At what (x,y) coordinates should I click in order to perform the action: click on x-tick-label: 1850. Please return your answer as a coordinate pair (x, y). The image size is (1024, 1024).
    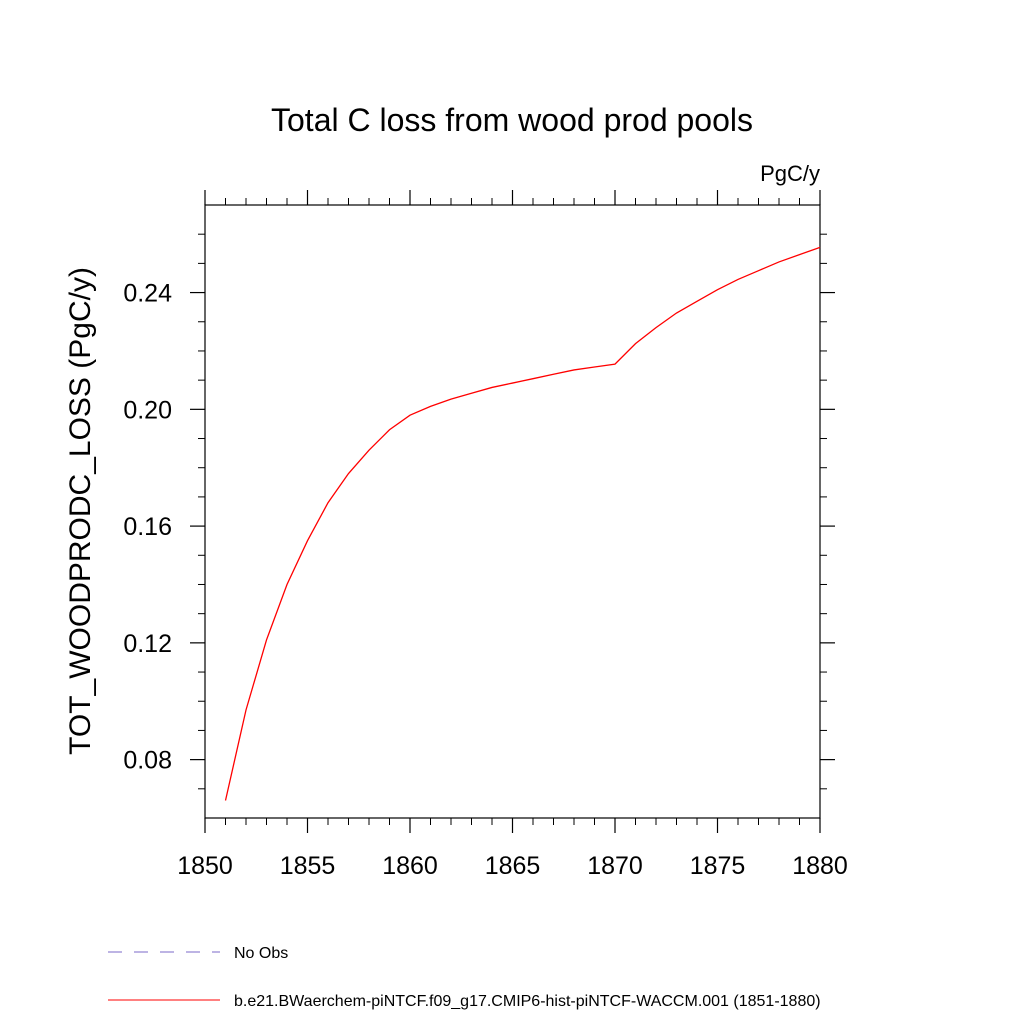
    Looking at the image, I should click on (205, 866).